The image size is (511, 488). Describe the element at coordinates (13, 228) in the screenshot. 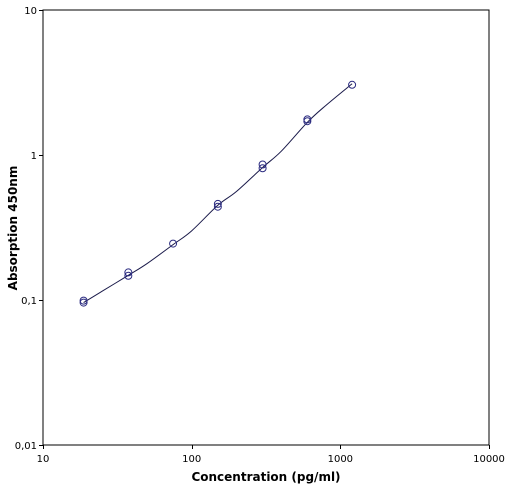

I see `y-axis-label: Absorption 450nm` at that location.